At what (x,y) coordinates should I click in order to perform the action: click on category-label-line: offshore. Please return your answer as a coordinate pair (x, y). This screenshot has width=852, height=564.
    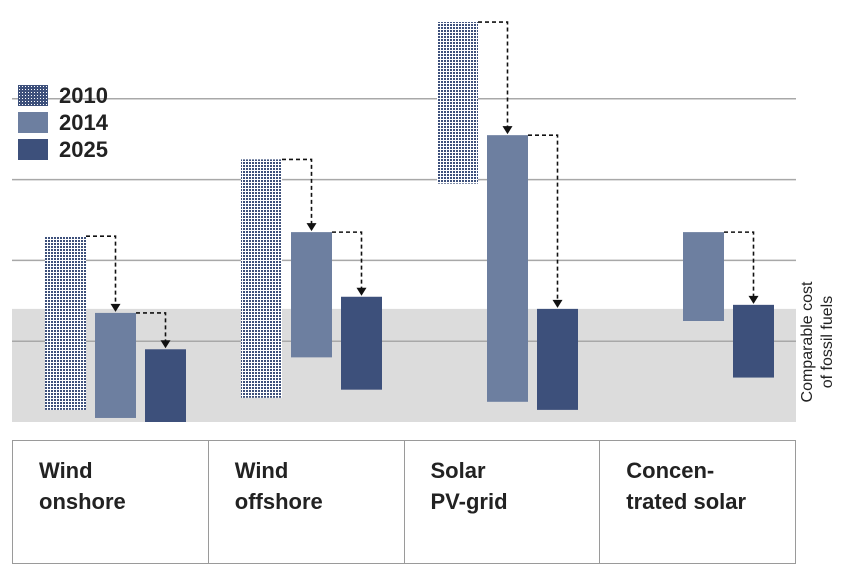
    Looking at the image, I should click on (278, 501).